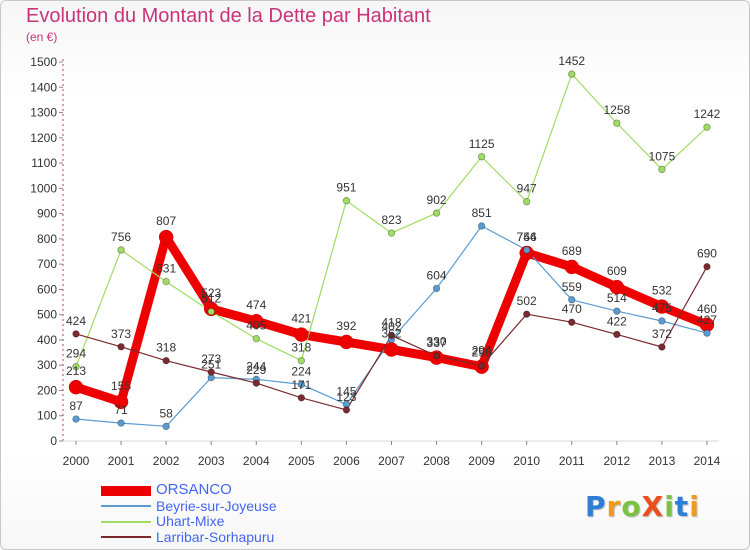 The height and width of the screenshot is (550, 750). I want to click on data-label-beyrie-sur-joyeuse: 851, so click(482, 213).